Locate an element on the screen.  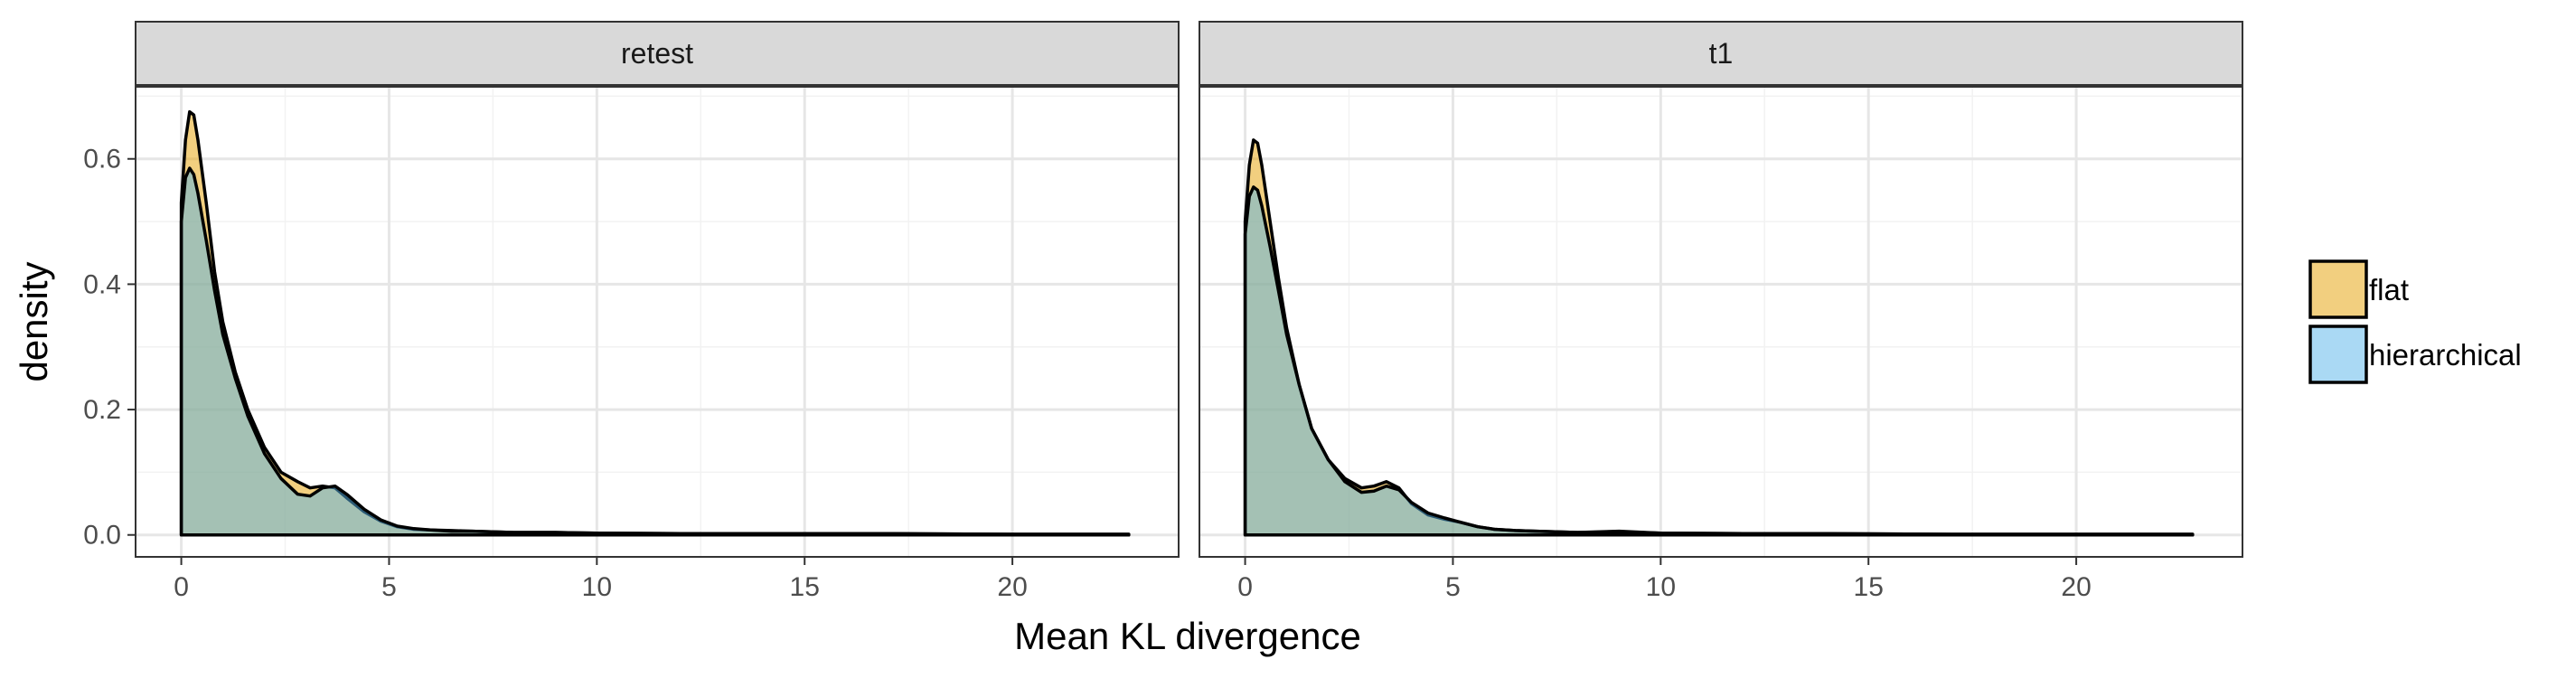
y-tick-label: 0.2 is located at coordinates (102, 410).